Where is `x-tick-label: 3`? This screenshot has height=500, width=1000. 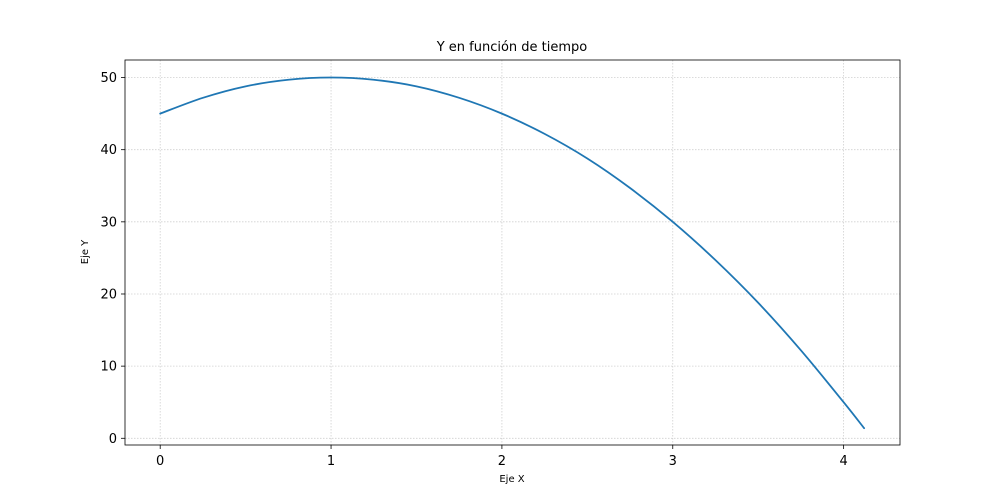 x-tick-label: 3 is located at coordinates (673, 461).